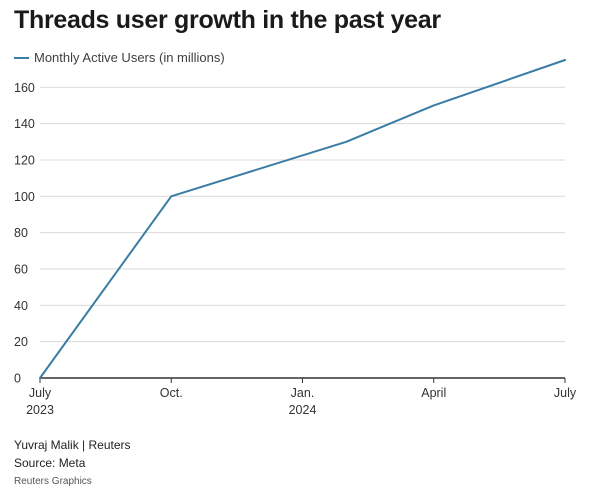 Image resolution: width=600 pixels, height=495 pixels. Describe the element at coordinates (24, 88) in the screenshot. I see `y-tick-label: 160` at that location.